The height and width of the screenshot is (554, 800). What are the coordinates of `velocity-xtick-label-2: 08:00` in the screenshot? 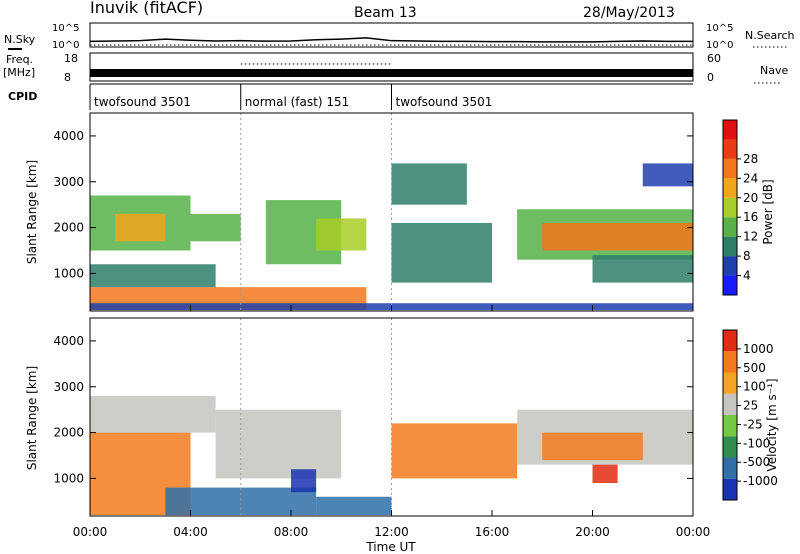 It's located at (291, 532).